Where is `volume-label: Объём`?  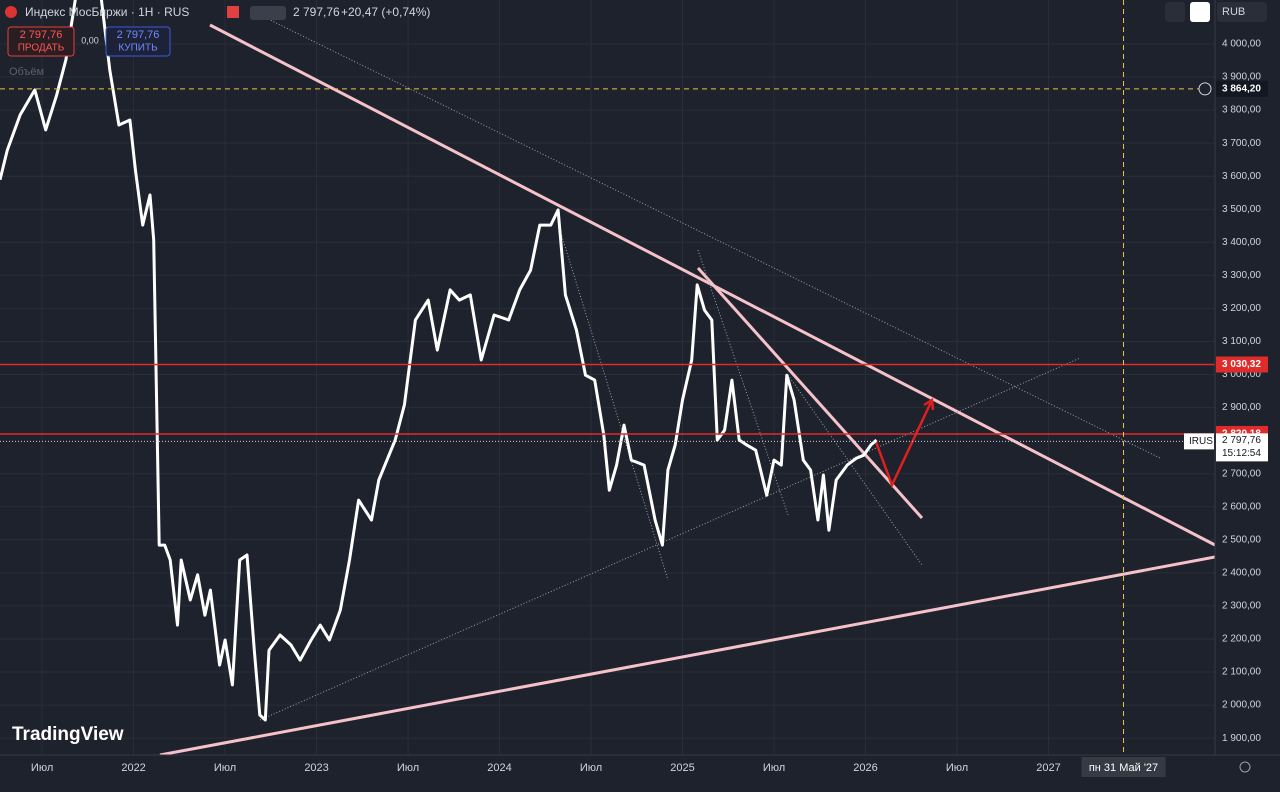 volume-label: Объём is located at coordinates (26, 72).